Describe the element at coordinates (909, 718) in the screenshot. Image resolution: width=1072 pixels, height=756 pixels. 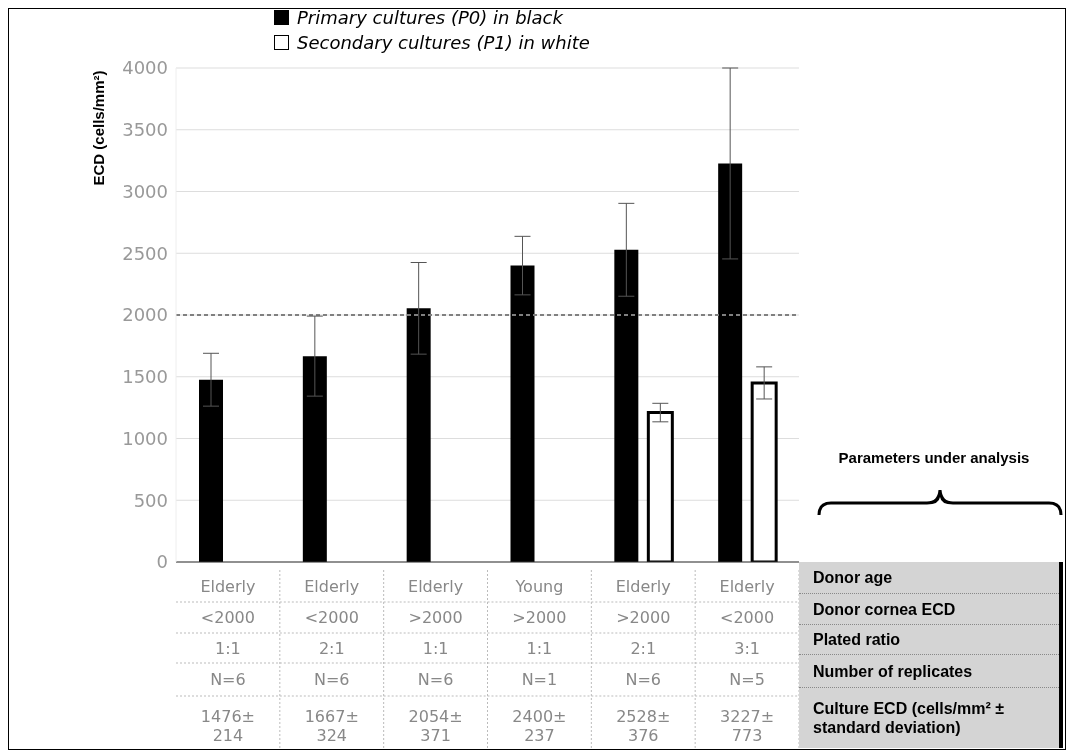
I see `text: Culture ECD (cells/mm² ± standard deviation)` at that location.